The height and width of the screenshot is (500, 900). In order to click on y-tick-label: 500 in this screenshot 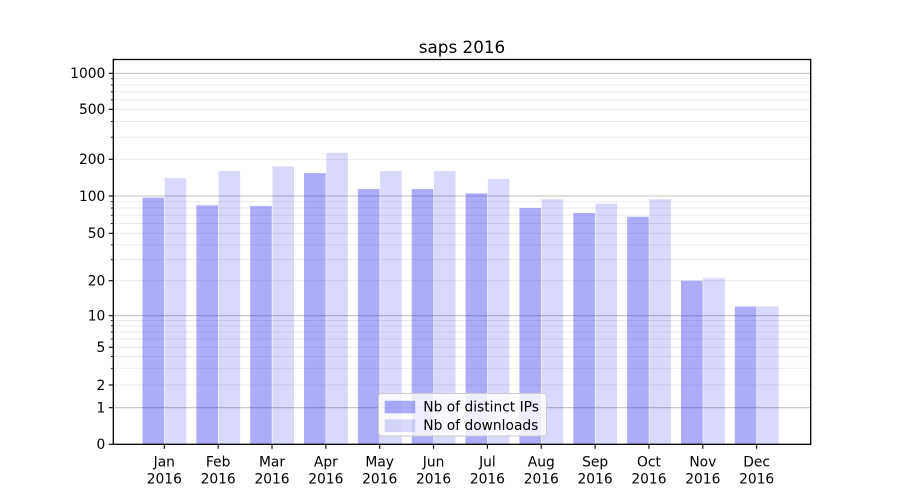, I will do `click(92, 110)`.